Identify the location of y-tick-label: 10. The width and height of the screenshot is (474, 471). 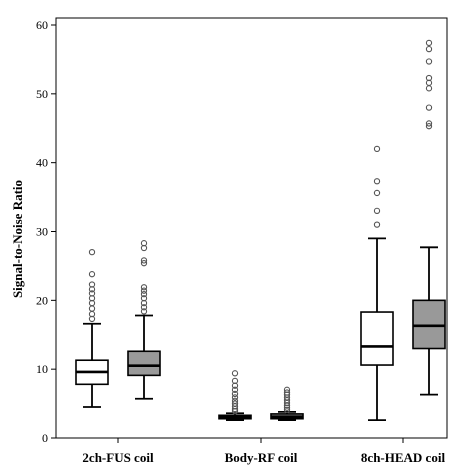
(42, 369).